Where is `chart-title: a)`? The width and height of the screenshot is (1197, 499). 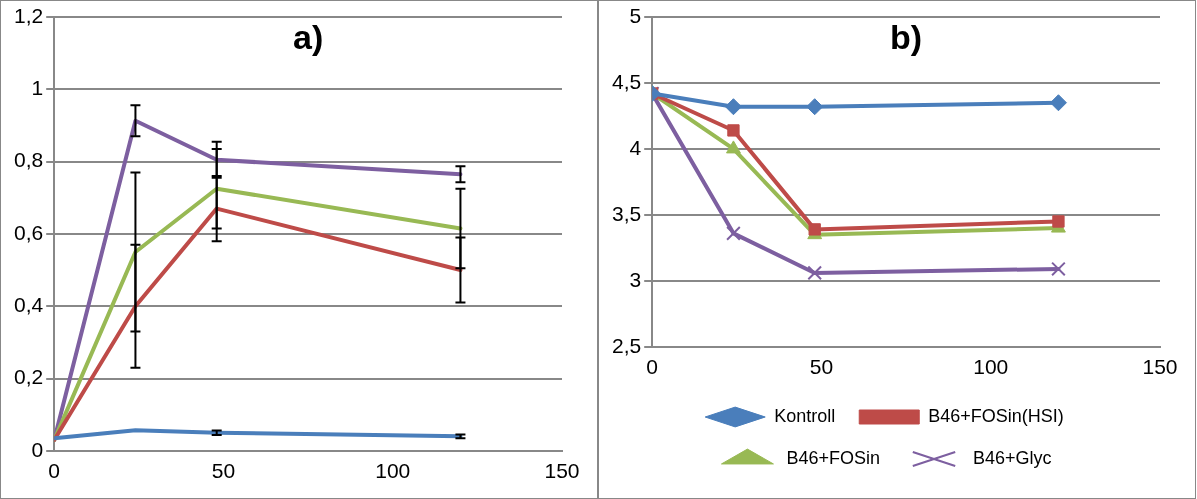 chart-title: a) is located at coordinates (308, 37).